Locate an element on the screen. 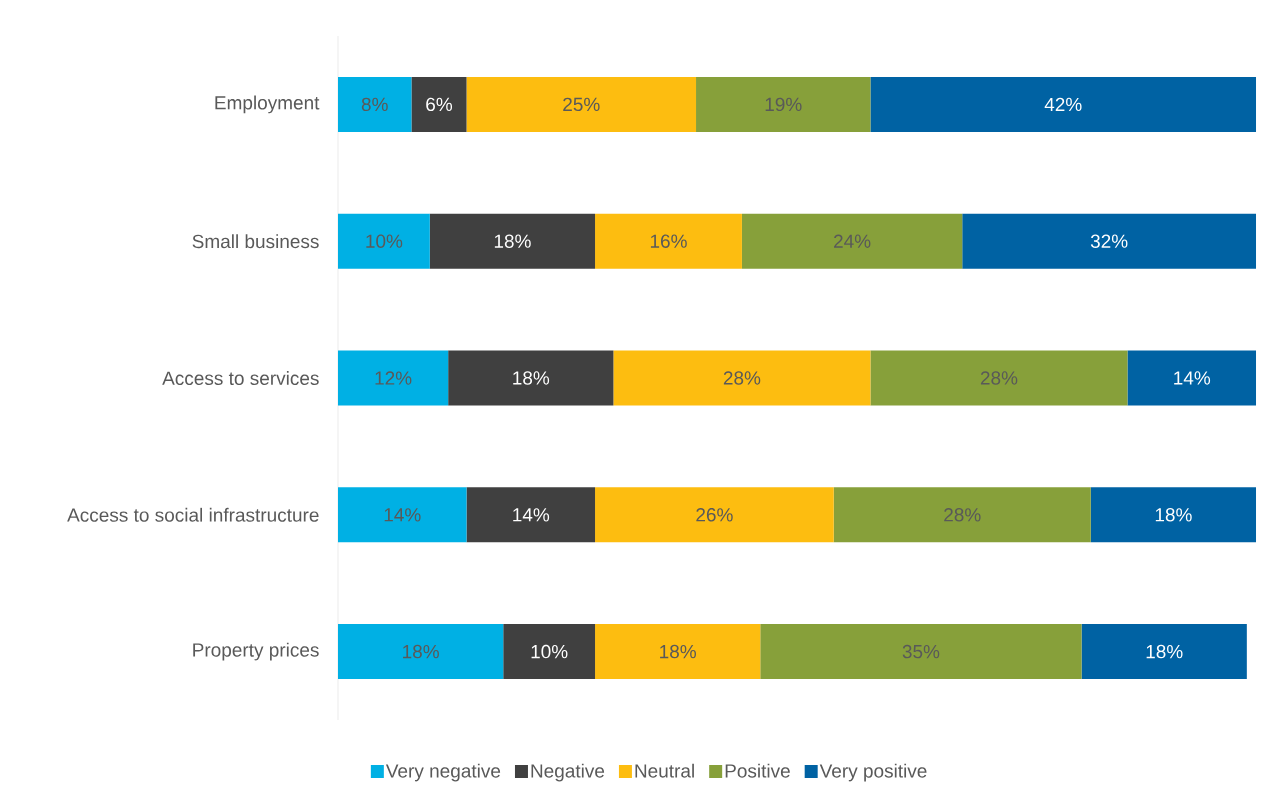 The height and width of the screenshot is (808, 1285). data-label: 12% is located at coordinates (393, 378).